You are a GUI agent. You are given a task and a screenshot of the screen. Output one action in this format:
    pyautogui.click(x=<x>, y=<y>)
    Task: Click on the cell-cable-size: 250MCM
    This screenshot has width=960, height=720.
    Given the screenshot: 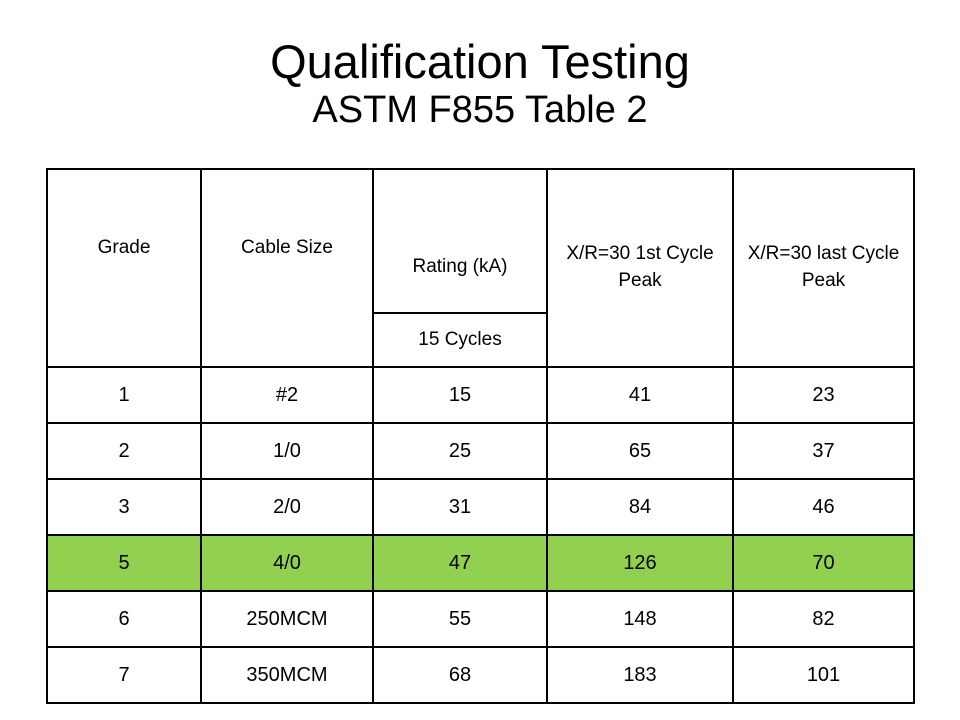 What is the action you would take?
    pyautogui.click(x=287, y=619)
    